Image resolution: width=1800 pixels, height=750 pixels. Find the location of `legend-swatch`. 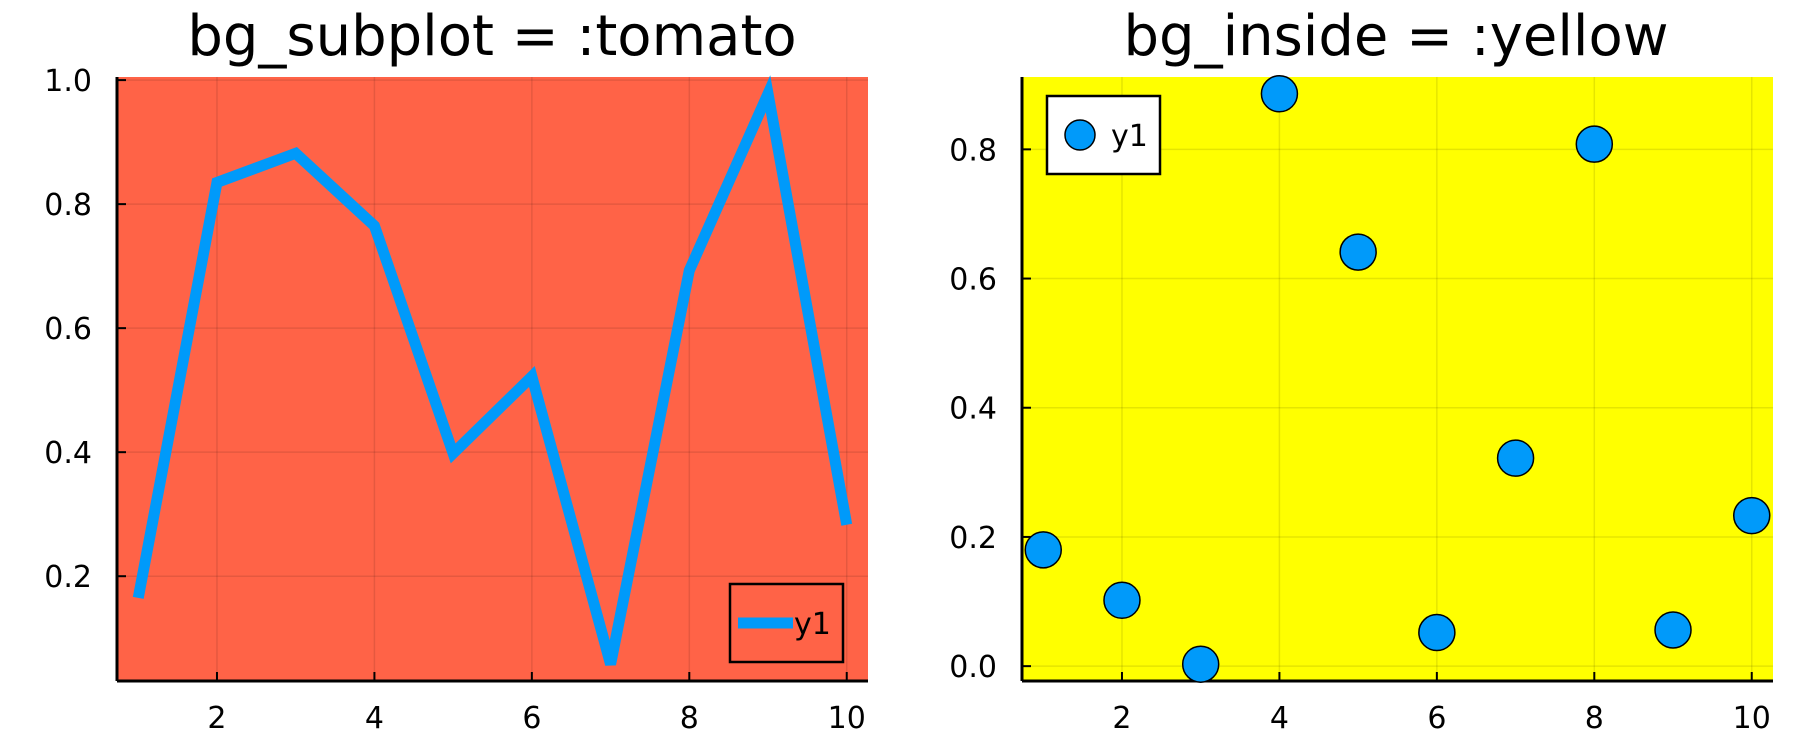

legend-swatch is located at coordinates (1080, 135).